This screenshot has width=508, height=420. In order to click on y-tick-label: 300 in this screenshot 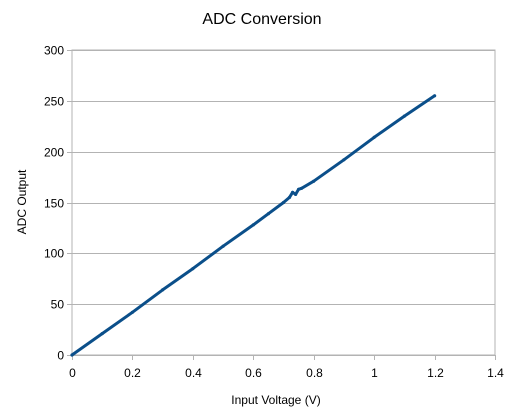, I will do `click(54, 51)`.